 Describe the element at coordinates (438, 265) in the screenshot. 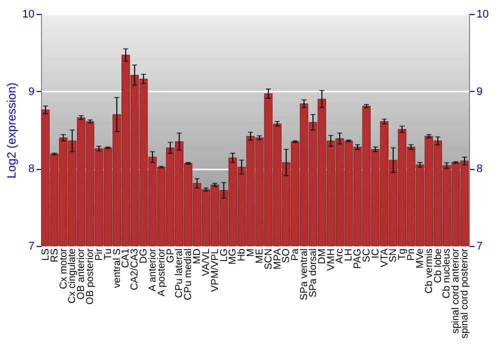

I see `x-tick-label: Cb lobe` at that location.